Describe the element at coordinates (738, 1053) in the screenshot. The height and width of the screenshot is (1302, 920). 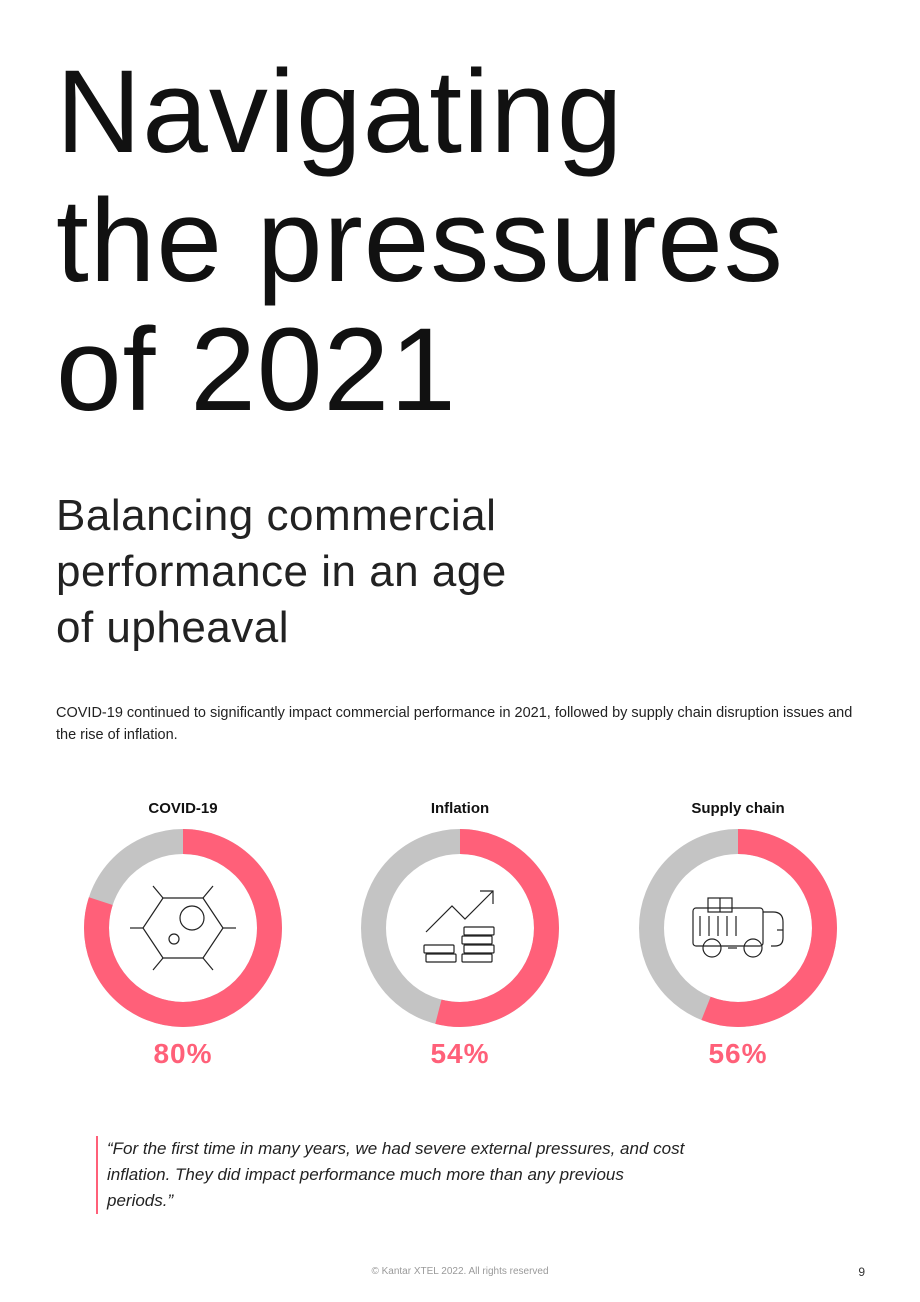
I see `donut-value-label: 56%` at that location.